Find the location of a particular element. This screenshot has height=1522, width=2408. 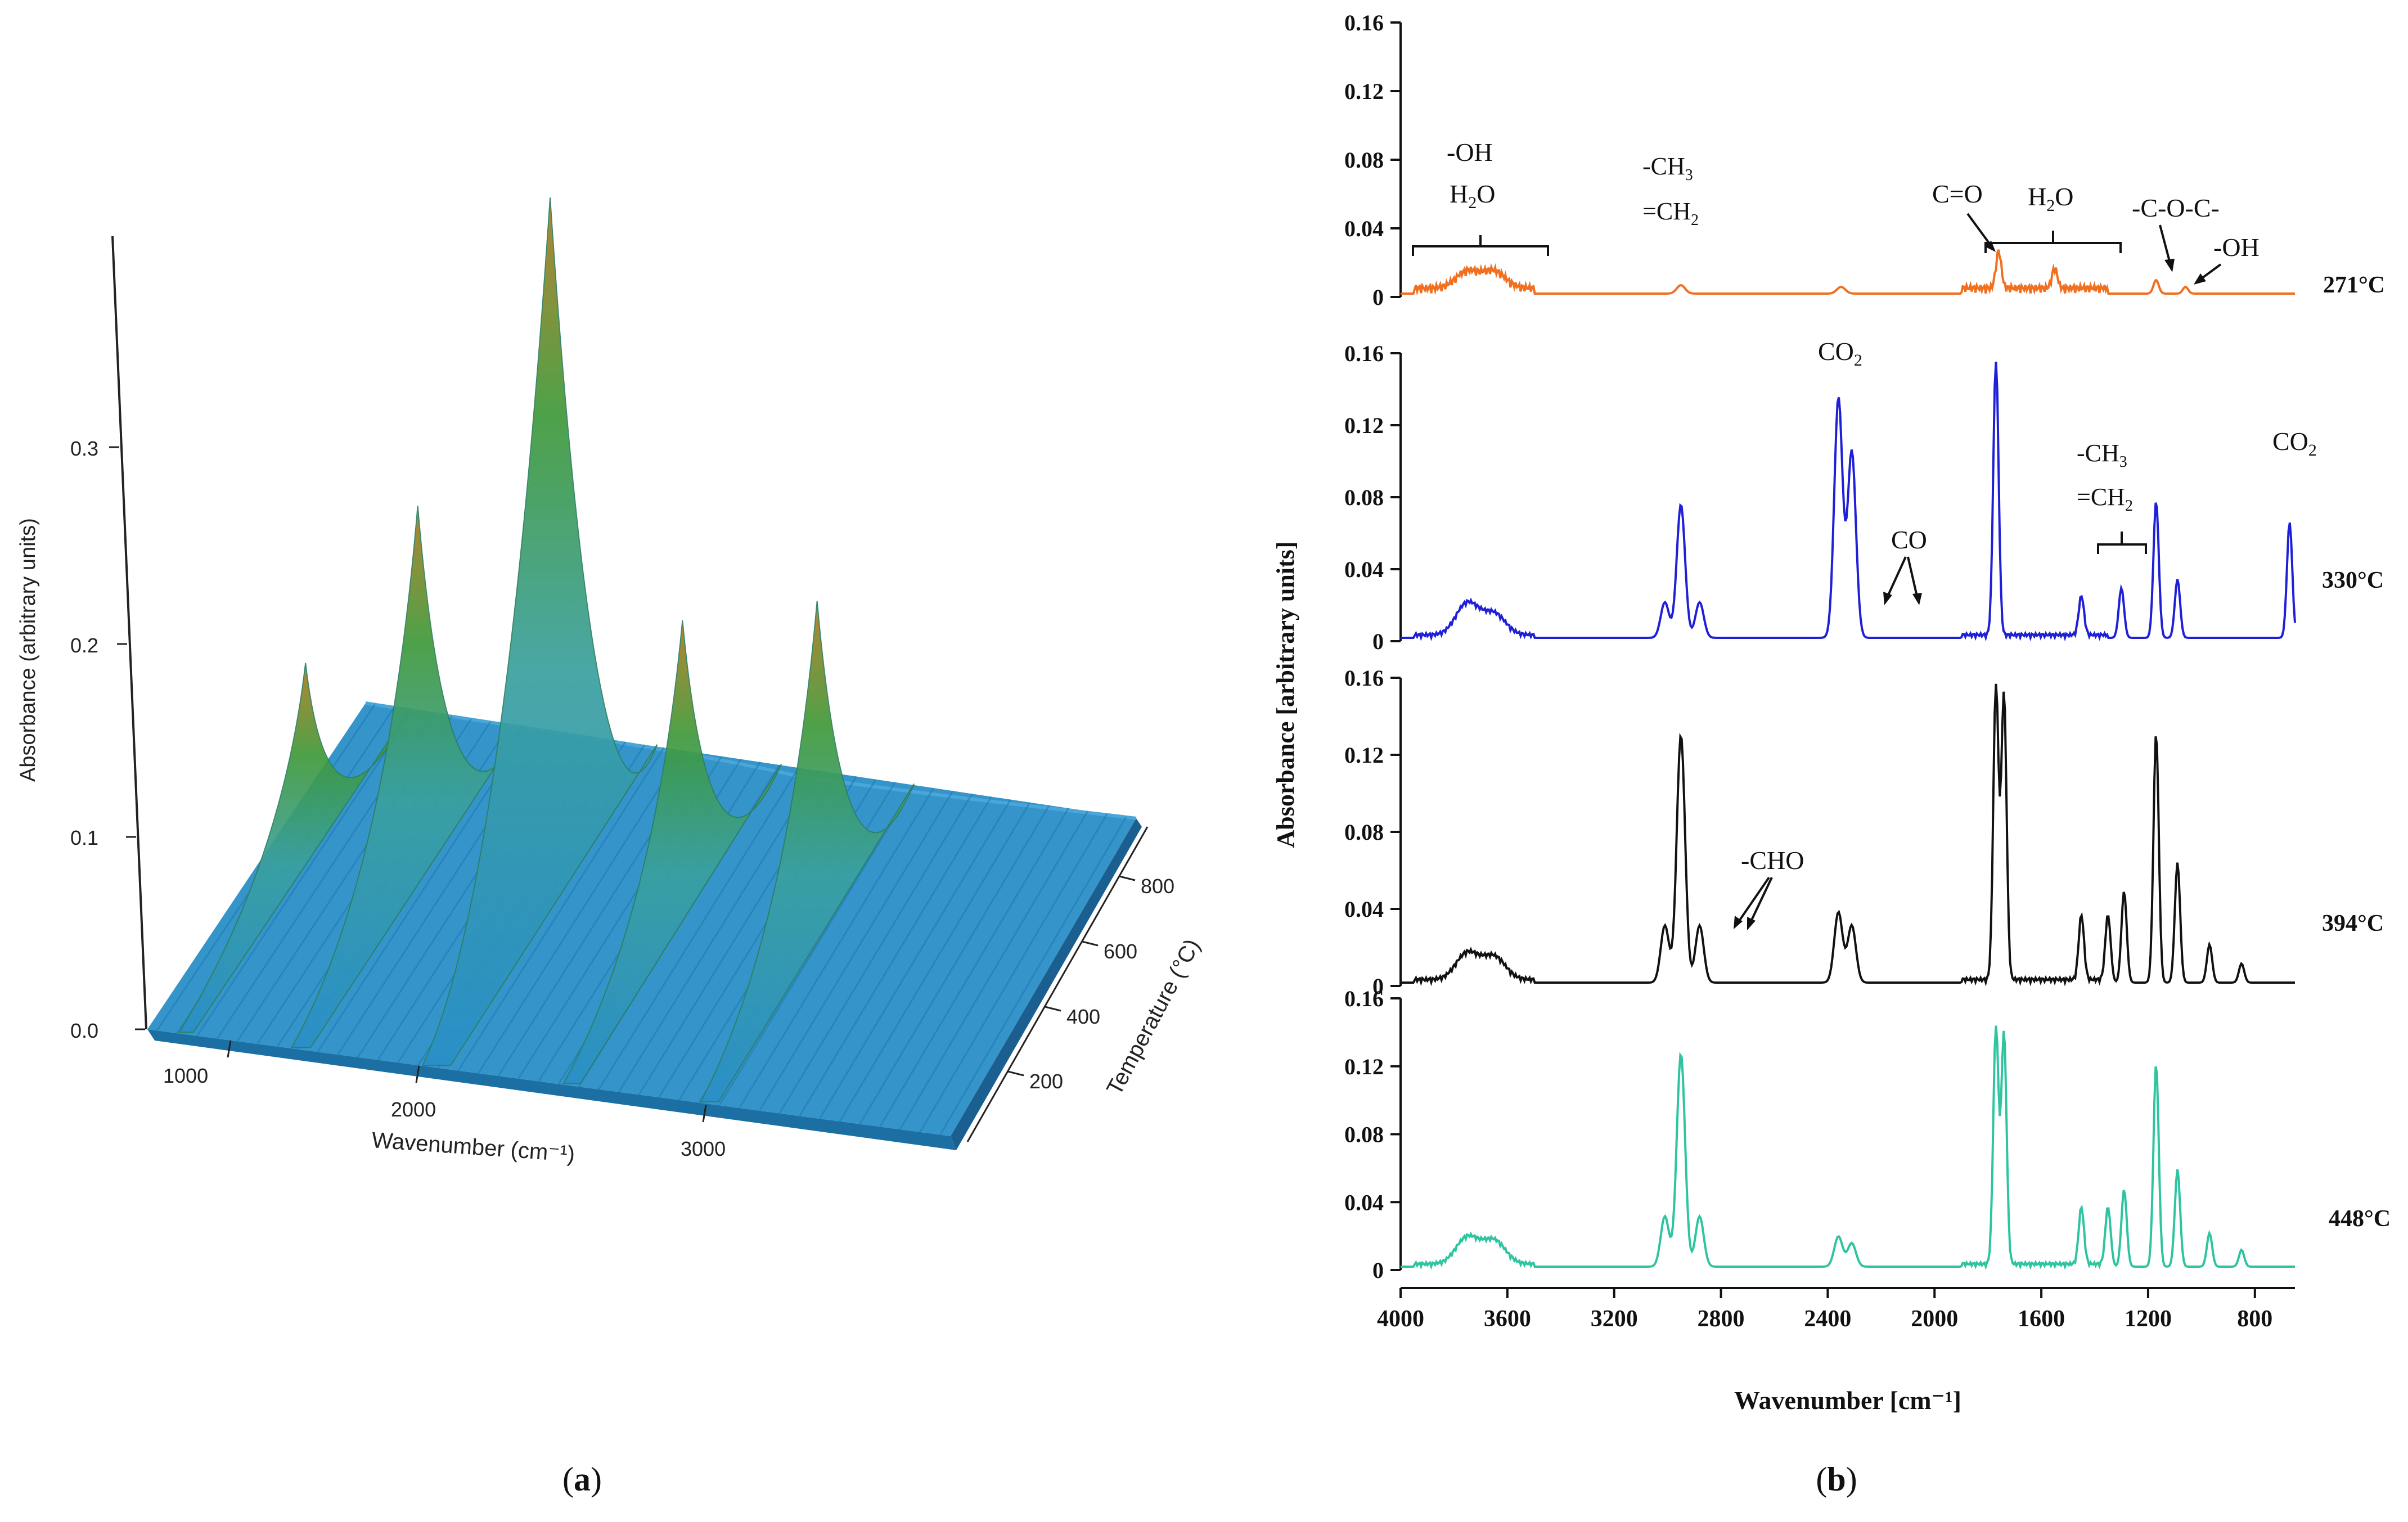

annotation-oh-2: -OH is located at coordinates (2236, 248).